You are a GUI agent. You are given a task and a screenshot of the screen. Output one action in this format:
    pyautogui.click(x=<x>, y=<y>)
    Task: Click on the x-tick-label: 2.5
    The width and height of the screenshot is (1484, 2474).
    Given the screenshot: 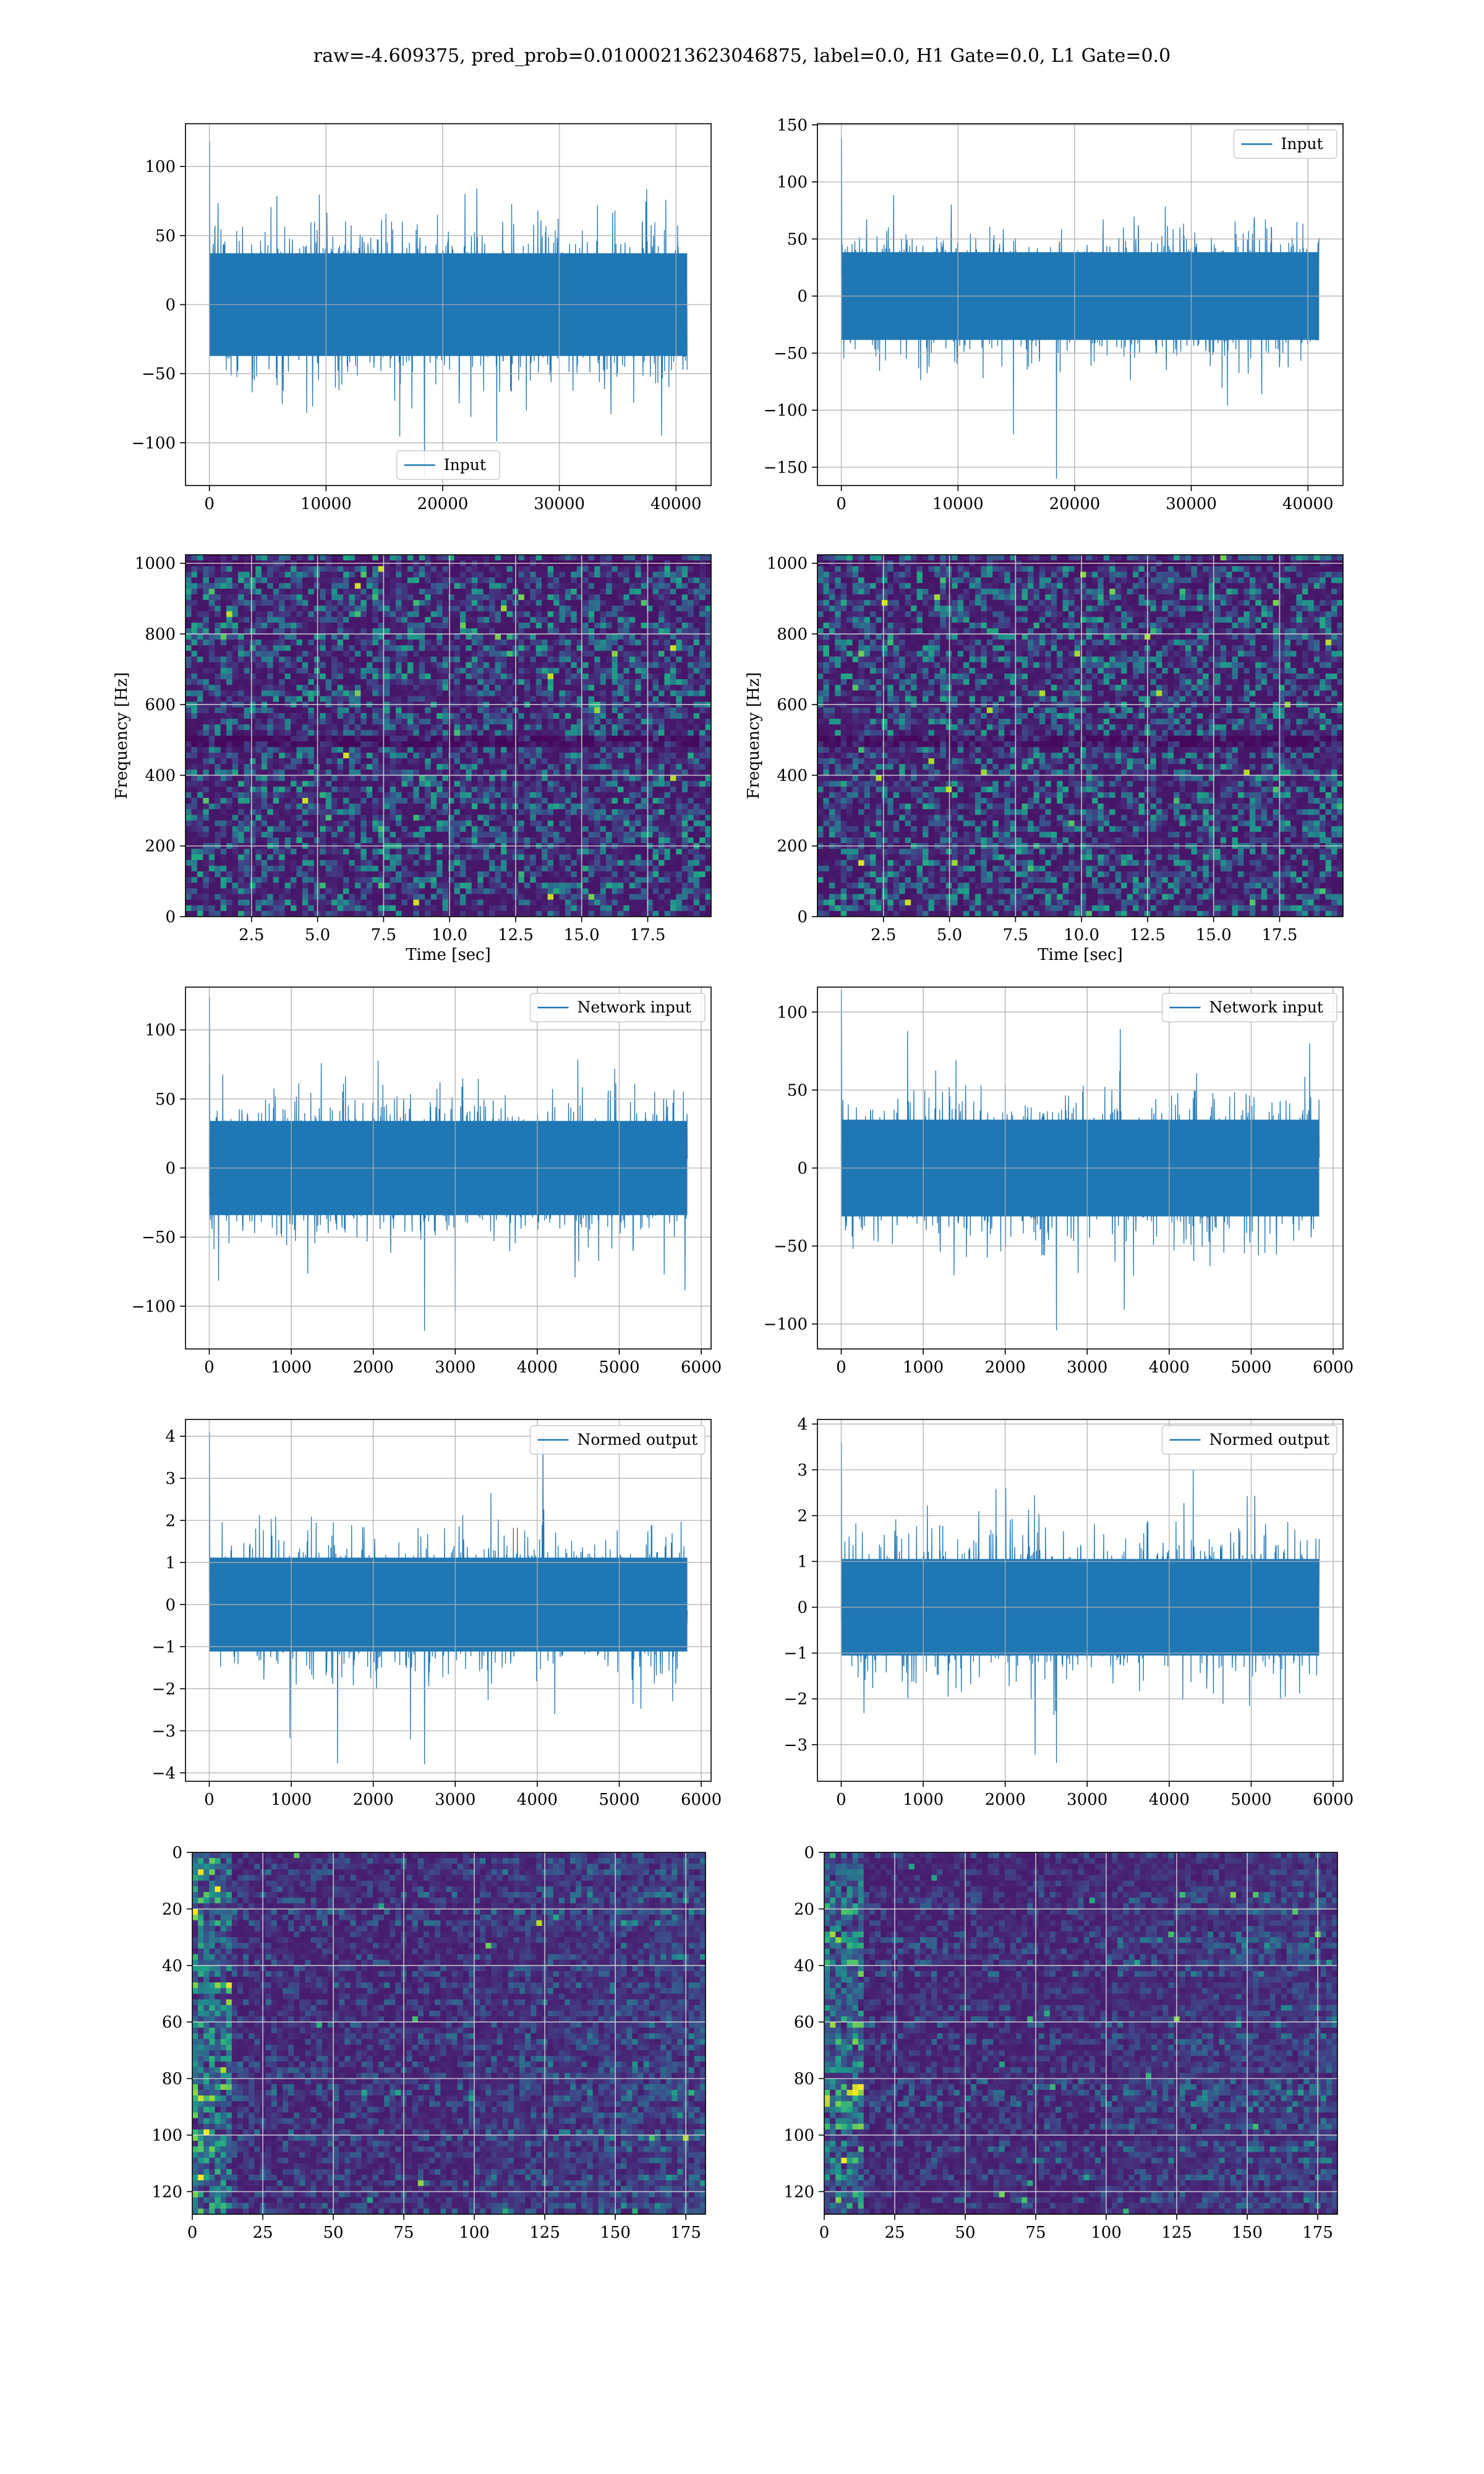 What is the action you would take?
    pyautogui.click(x=883, y=935)
    